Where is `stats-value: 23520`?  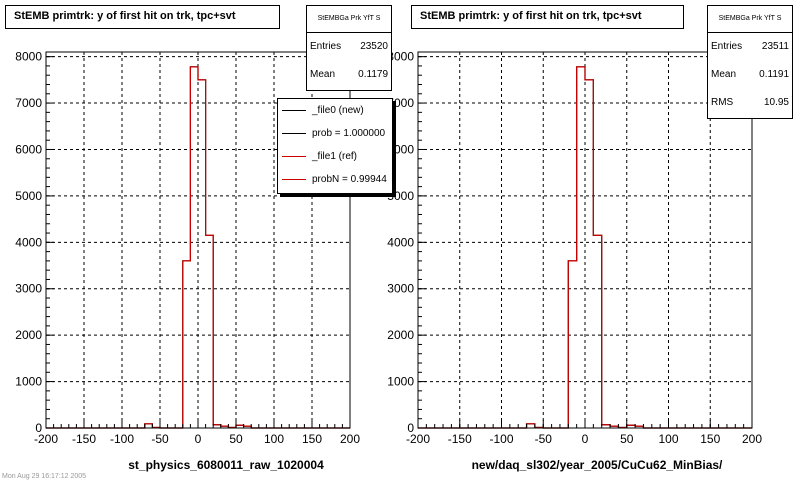
stats-value: 23520 is located at coordinates (374, 46).